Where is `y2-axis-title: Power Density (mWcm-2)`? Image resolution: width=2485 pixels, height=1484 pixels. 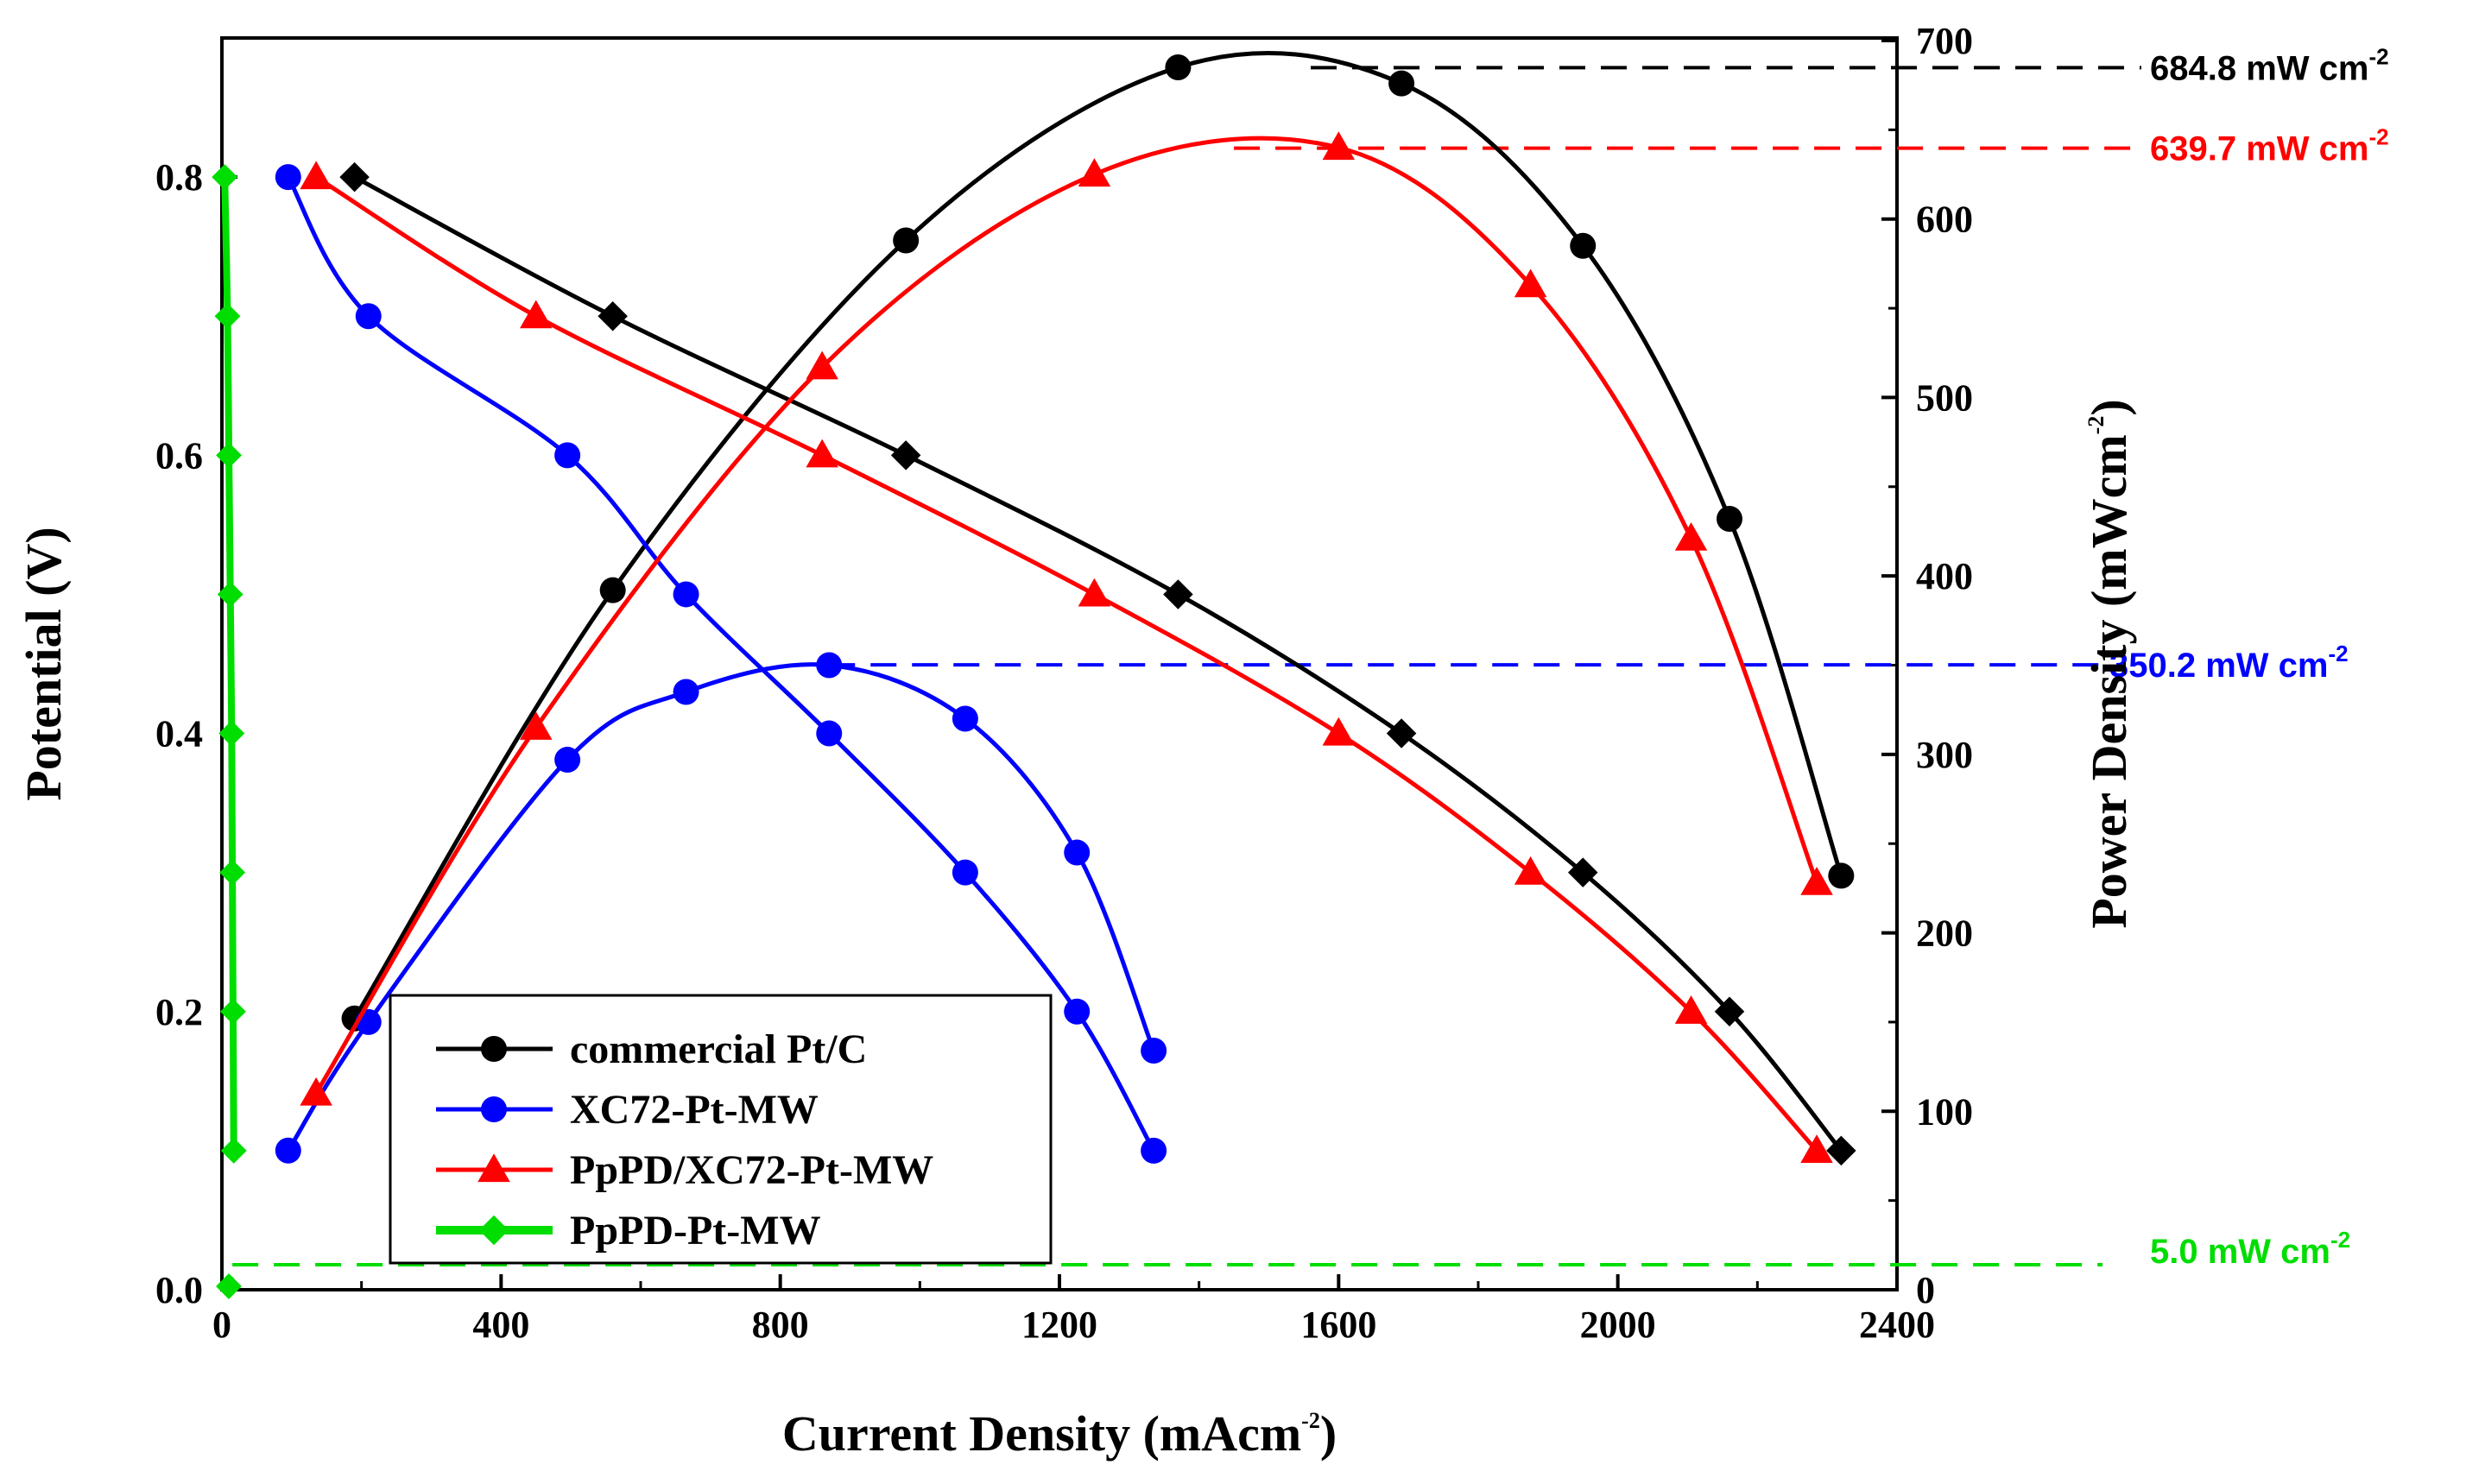 y2-axis-title: Power Density (mWcm-2) is located at coordinates (2109, 663).